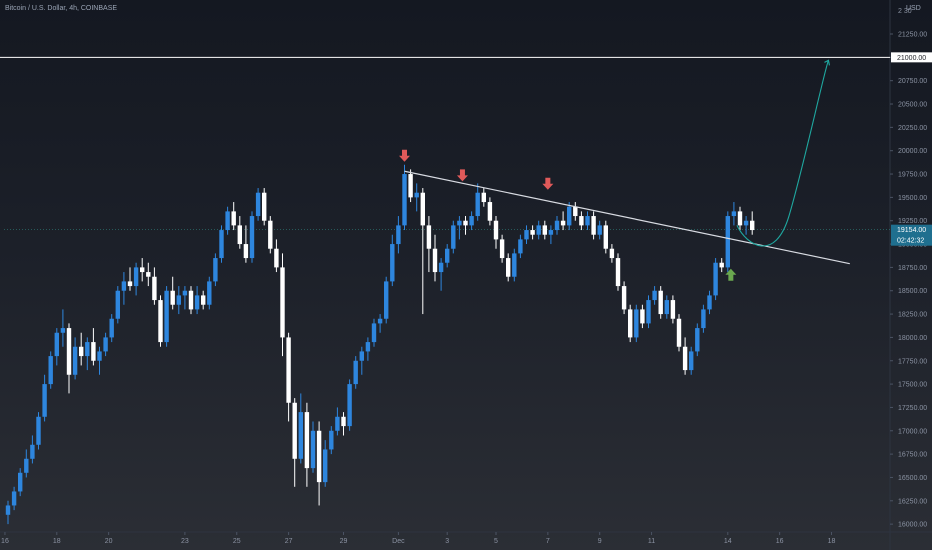 The width and height of the screenshot is (932, 550). I want to click on price-tick-label: 19500.00, so click(912, 198).